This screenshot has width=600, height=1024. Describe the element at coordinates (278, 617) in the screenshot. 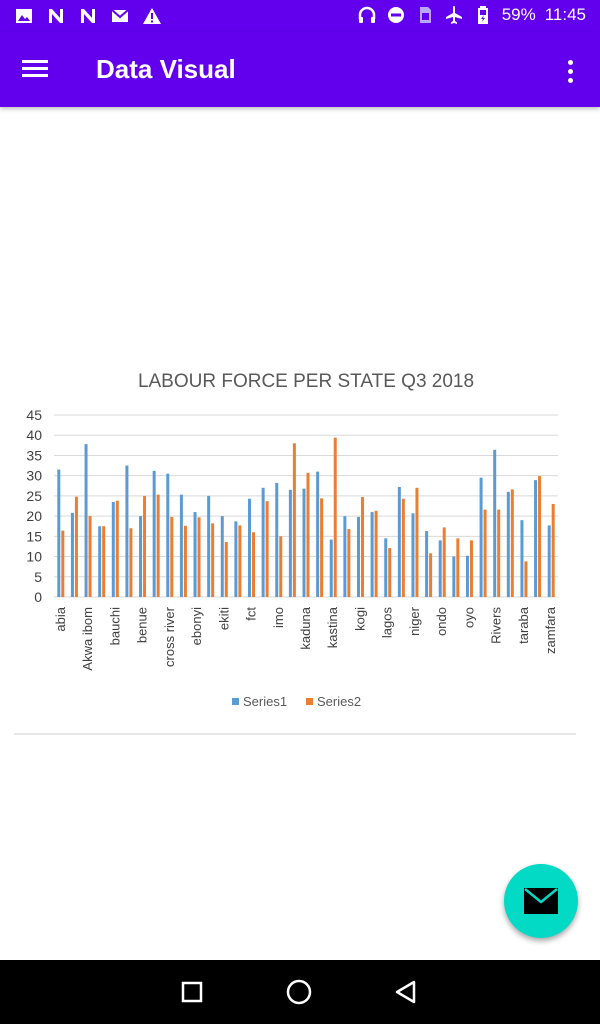

I see `x-tick-label: imo` at that location.